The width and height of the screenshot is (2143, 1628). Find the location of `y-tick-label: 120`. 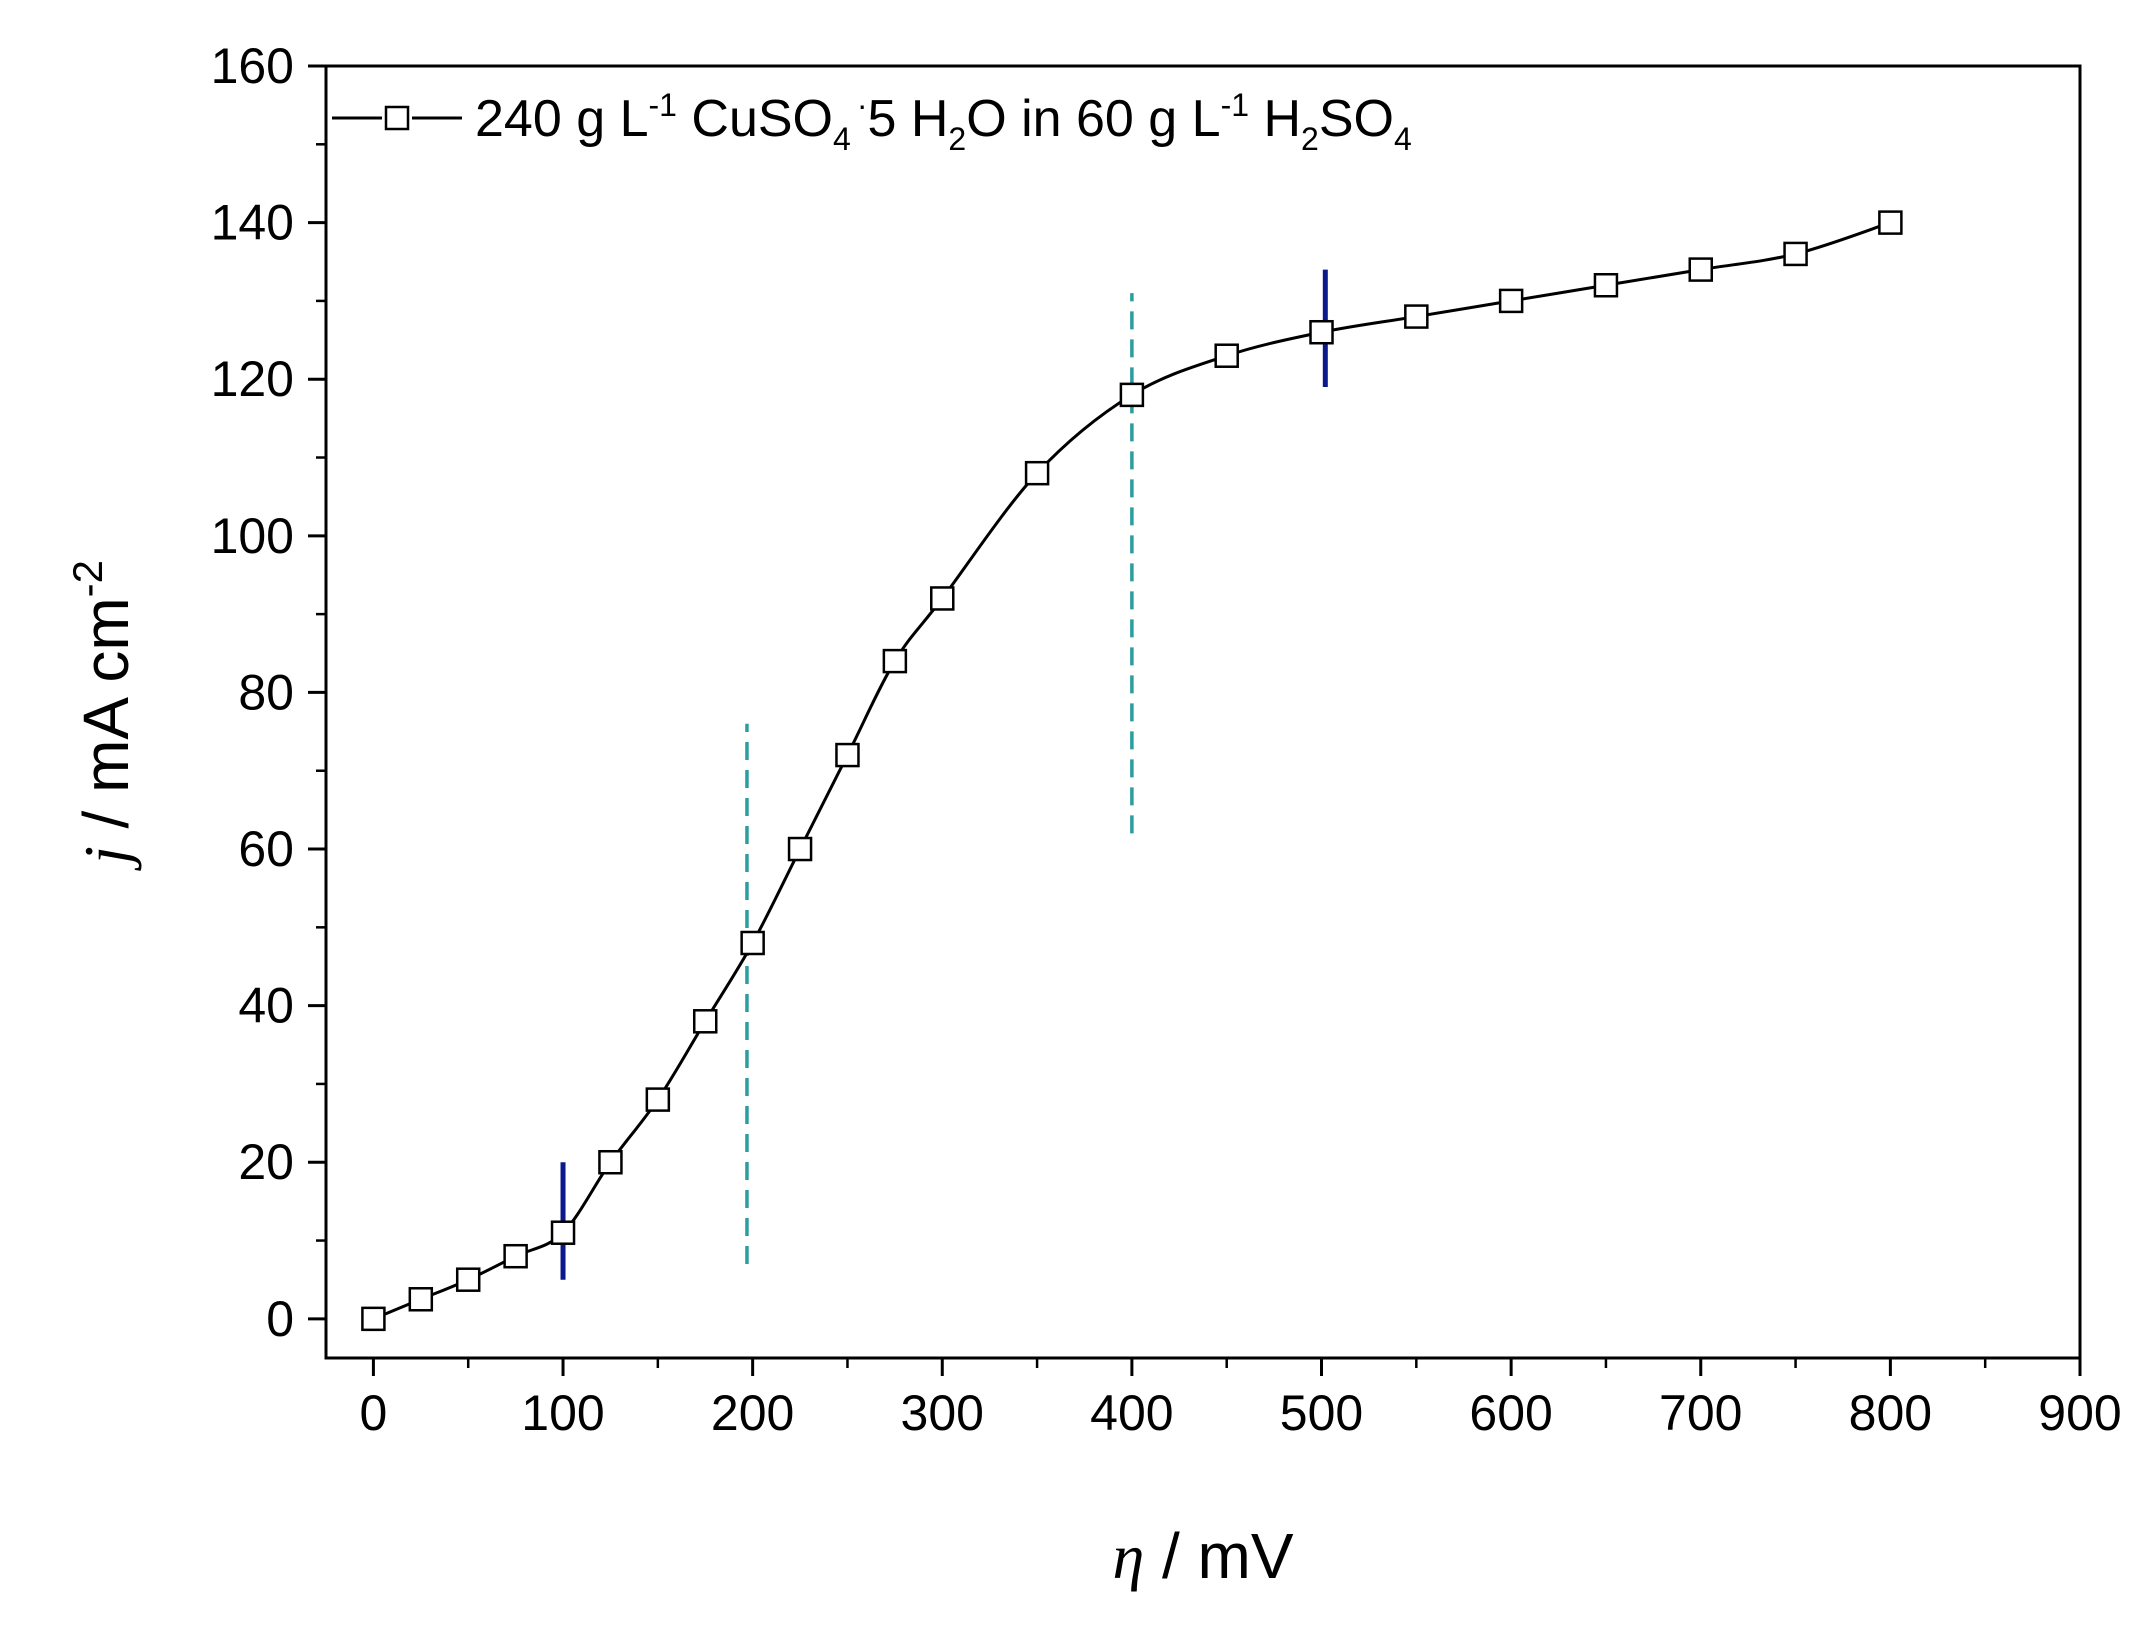

y-tick-label: 120 is located at coordinates (252, 379).